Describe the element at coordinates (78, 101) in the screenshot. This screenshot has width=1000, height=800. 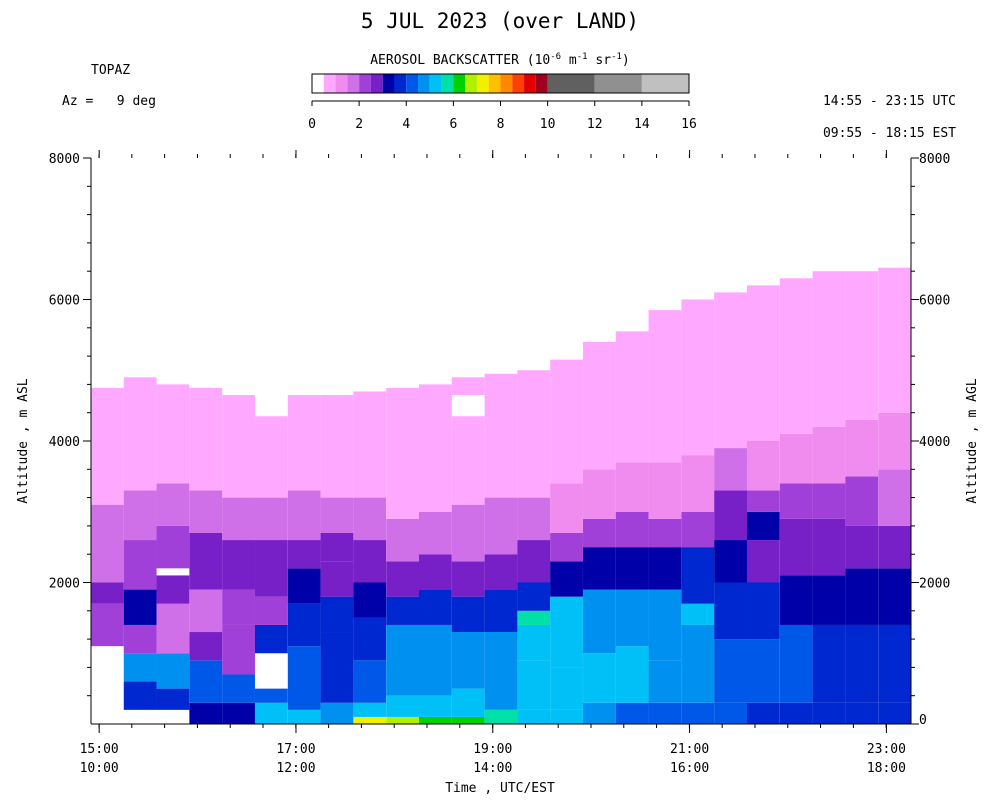
I see `azimuth-prefix: Az =` at that location.